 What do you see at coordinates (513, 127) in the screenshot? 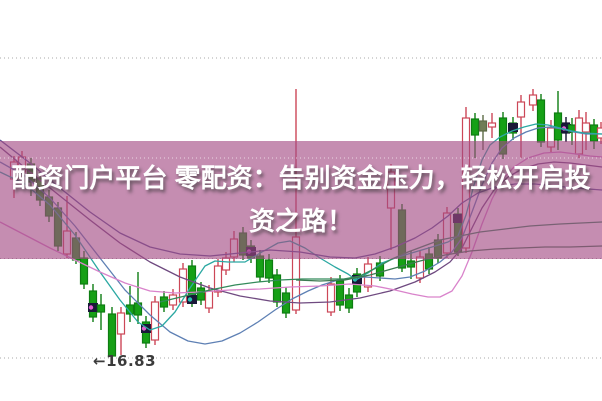
I see `signal-marker` at bounding box center [513, 127].